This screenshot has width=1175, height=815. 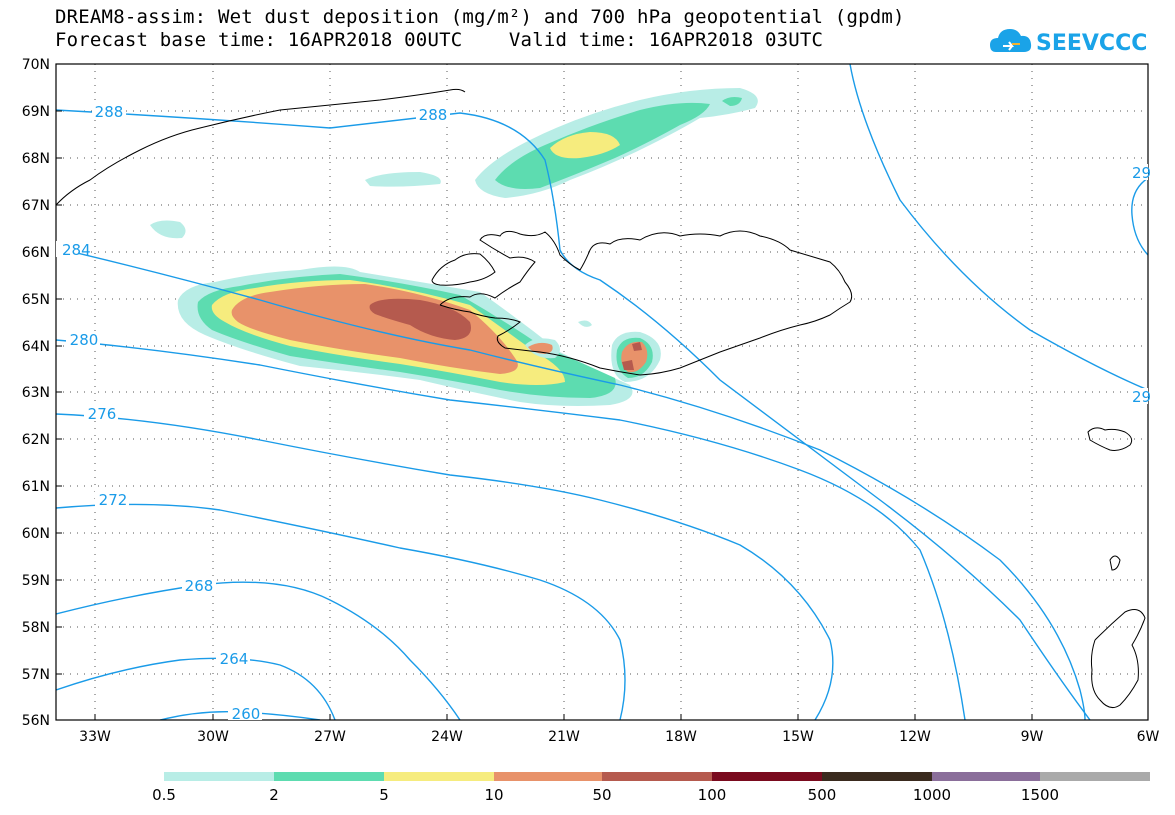 I want to click on iceland-westfjords, so click(x=463, y=269).